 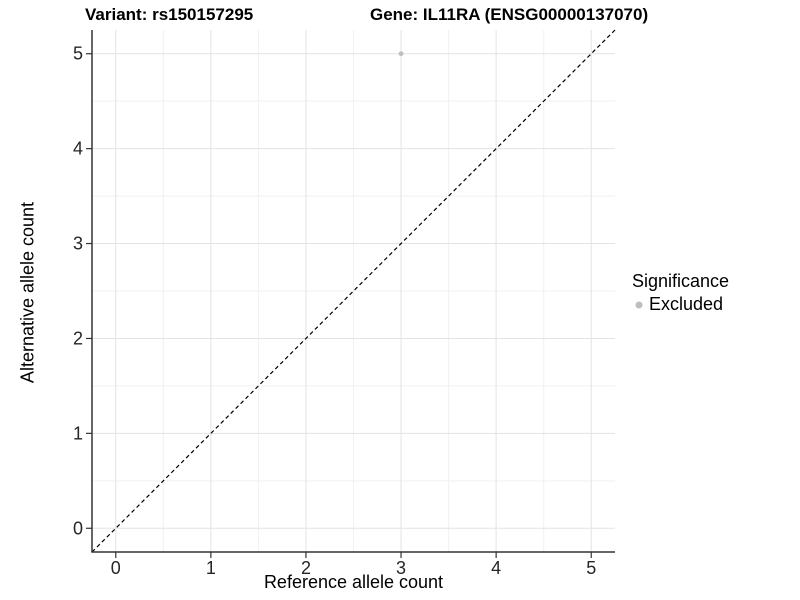 I want to click on x-axis-title: Reference allele count, so click(x=353, y=582).